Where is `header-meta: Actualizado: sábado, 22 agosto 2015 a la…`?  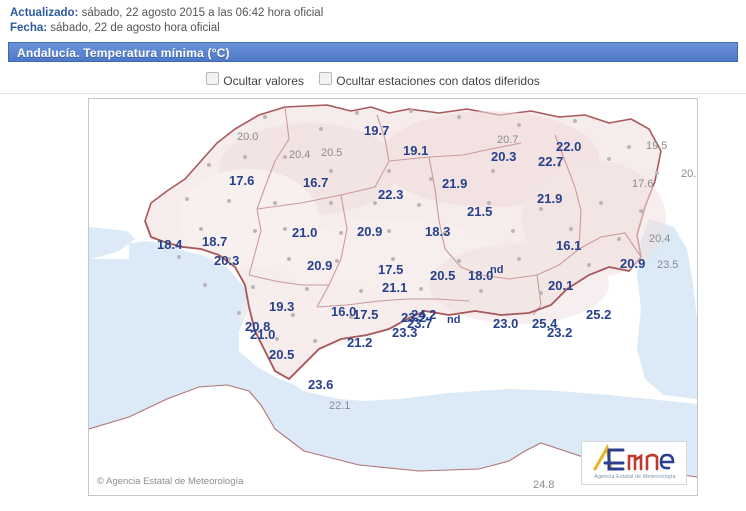
header-meta: Actualizado: sábado, 22 agosto 2015 a la… is located at coordinates (166, 21).